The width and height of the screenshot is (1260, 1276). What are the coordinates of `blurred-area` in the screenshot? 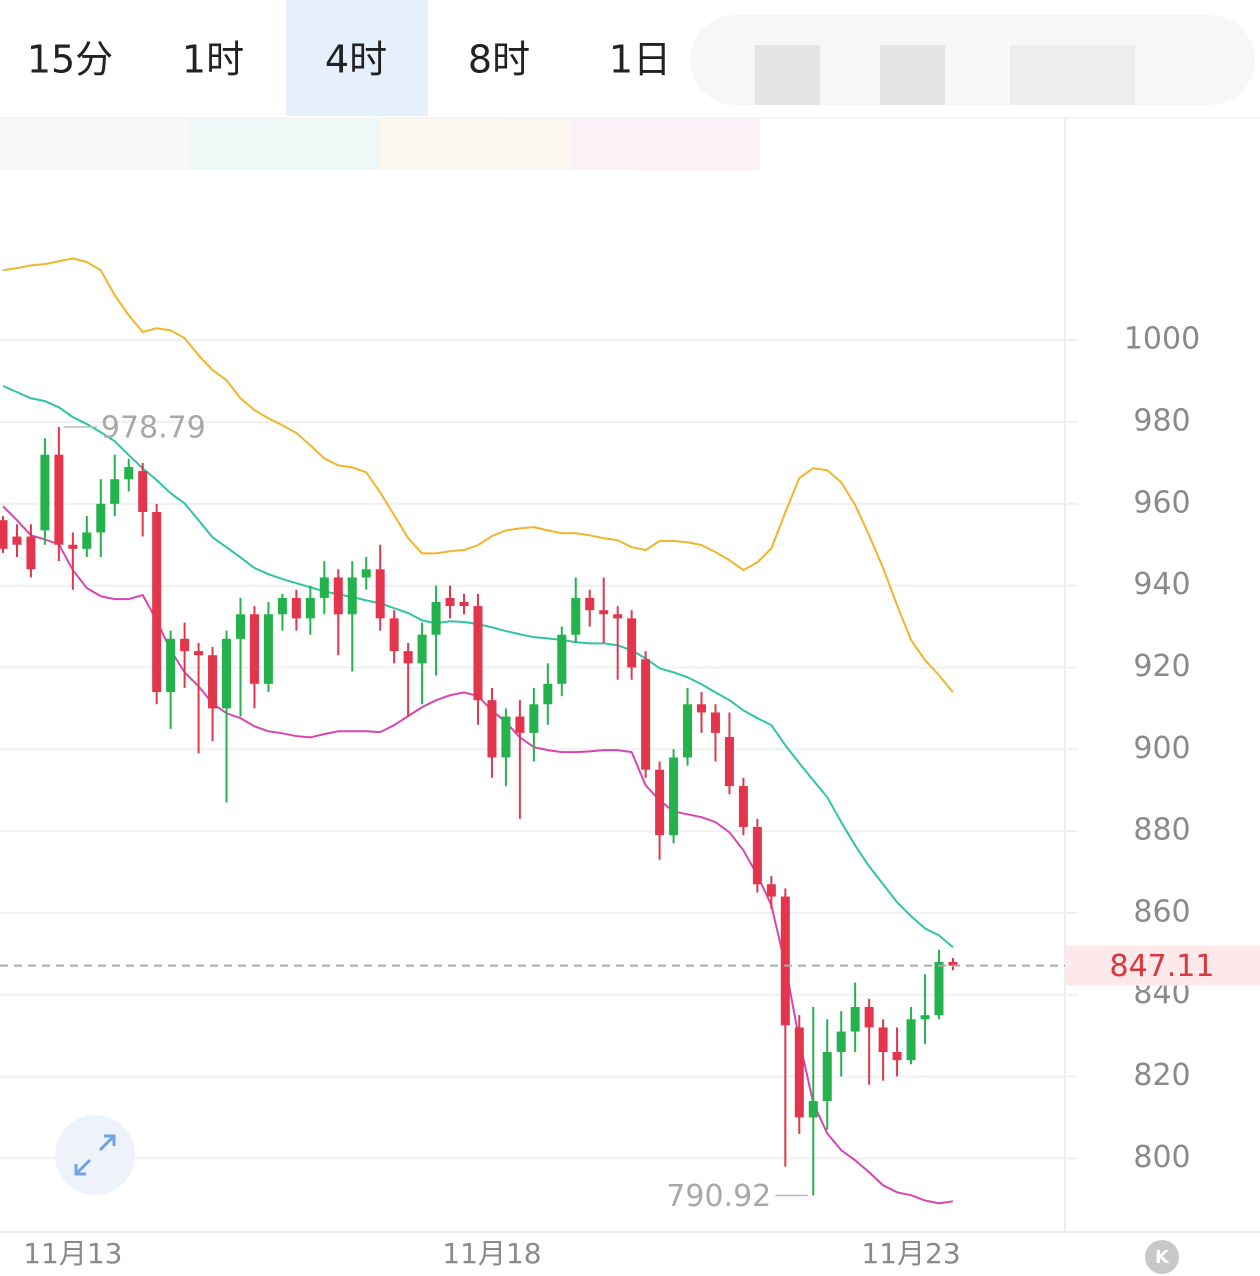 It's located at (627, 92).